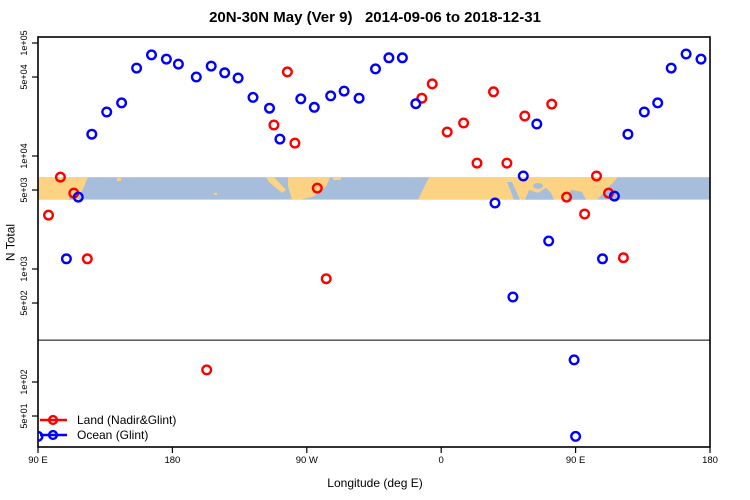 The image size is (750, 500). What do you see at coordinates (24, 416) in the screenshot?
I see `y-tick-label: 5e+01` at bounding box center [24, 416].